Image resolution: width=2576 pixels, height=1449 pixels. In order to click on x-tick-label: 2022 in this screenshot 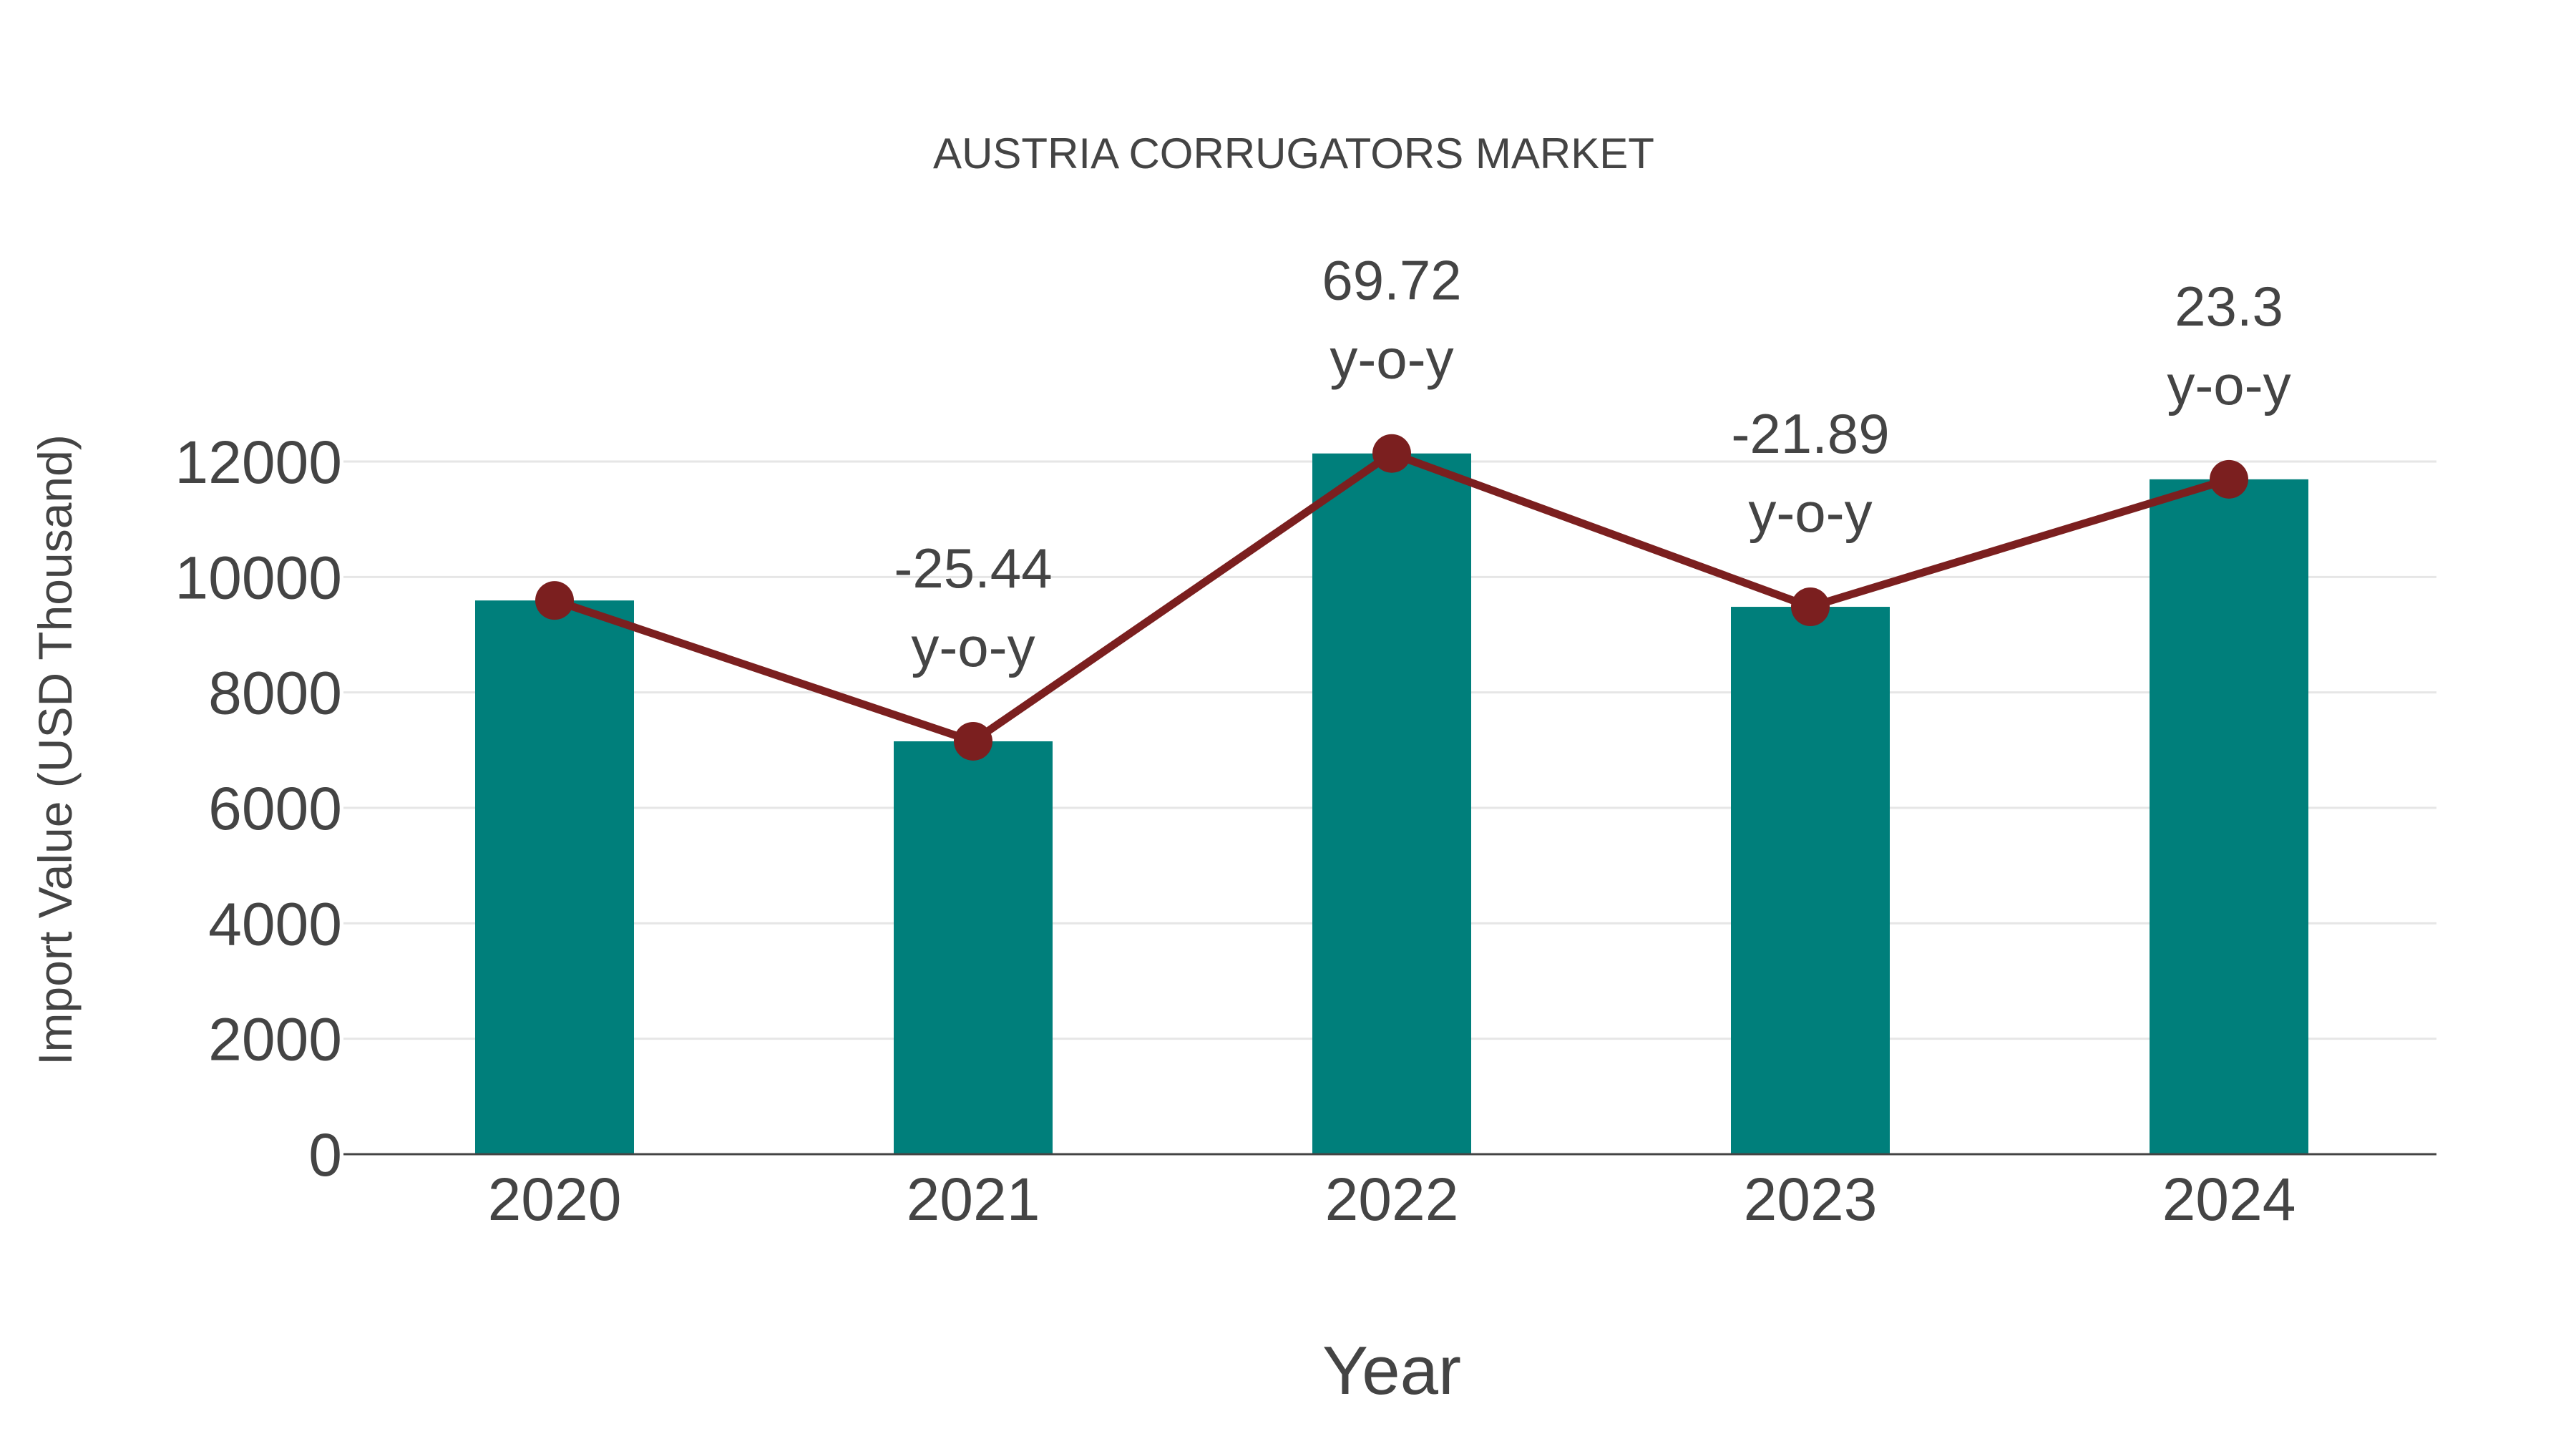, I will do `click(1392, 1199)`.